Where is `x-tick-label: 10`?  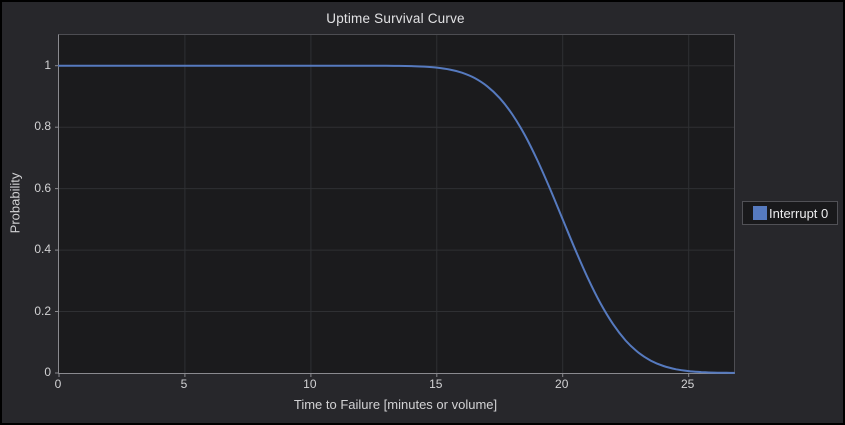 x-tick-label: 10 is located at coordinates (310, 384).